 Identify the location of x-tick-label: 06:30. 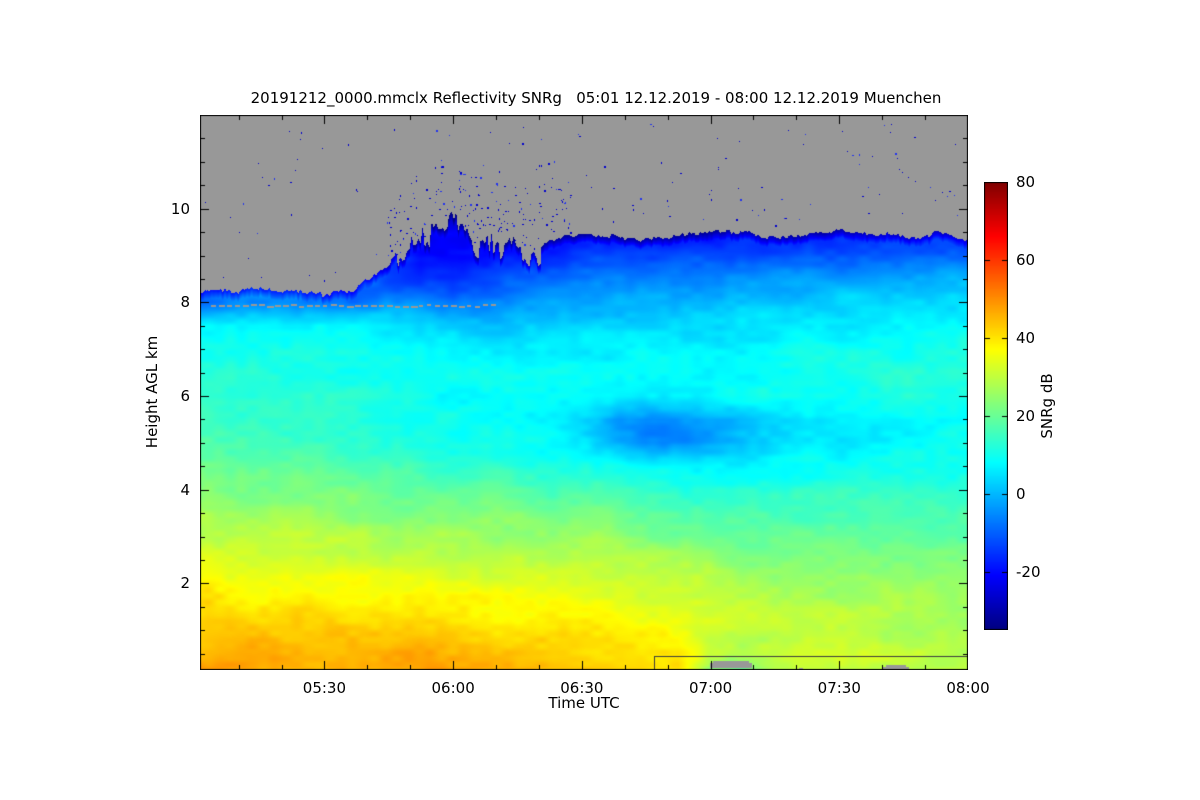
(582, 688).